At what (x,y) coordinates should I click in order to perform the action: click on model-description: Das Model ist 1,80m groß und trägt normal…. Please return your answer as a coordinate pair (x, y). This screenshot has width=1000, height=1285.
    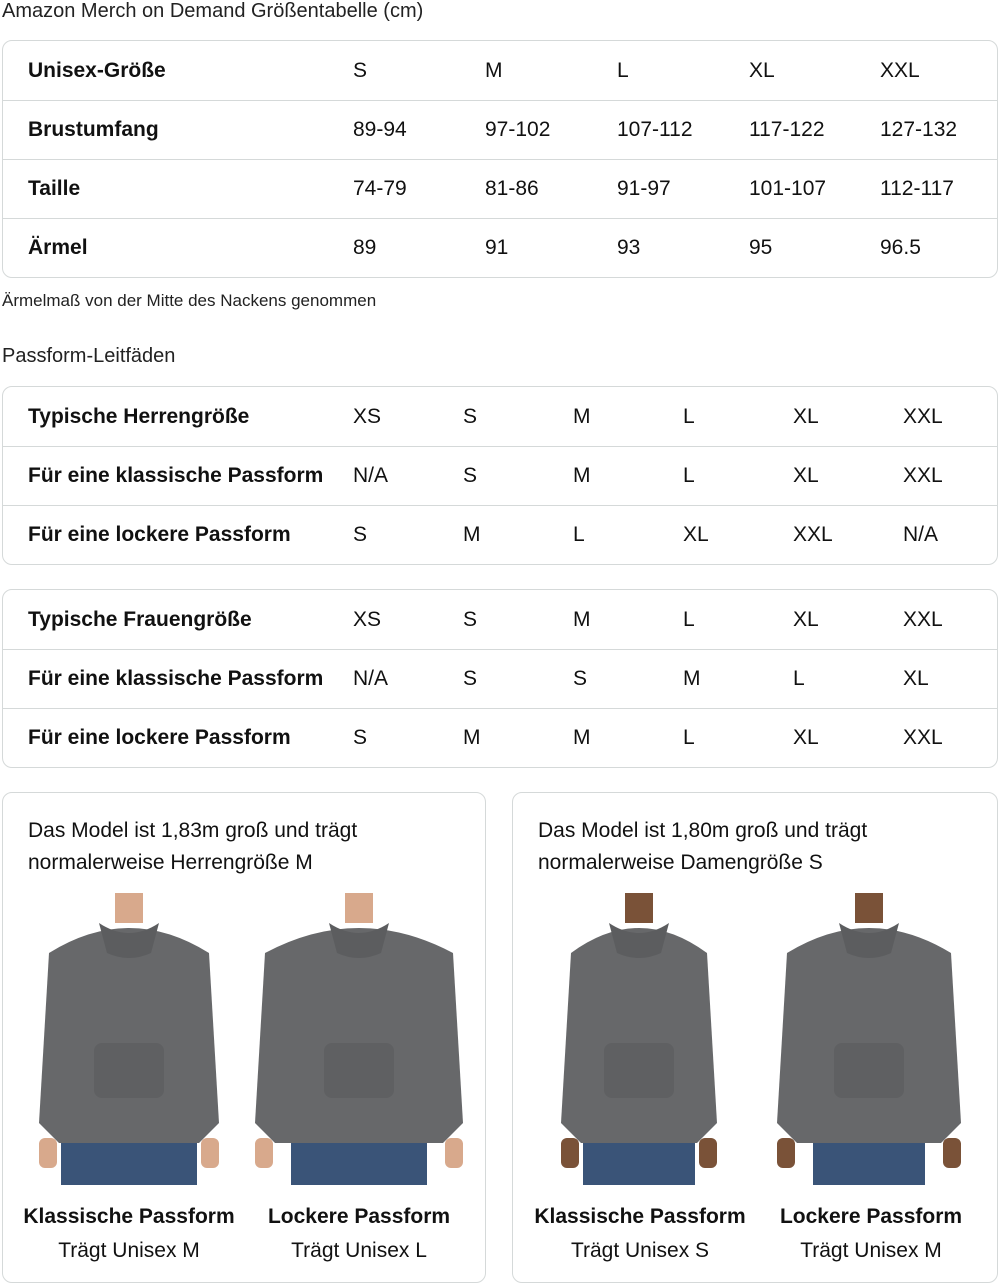
    Looking at the image, I should click on (703, 846).